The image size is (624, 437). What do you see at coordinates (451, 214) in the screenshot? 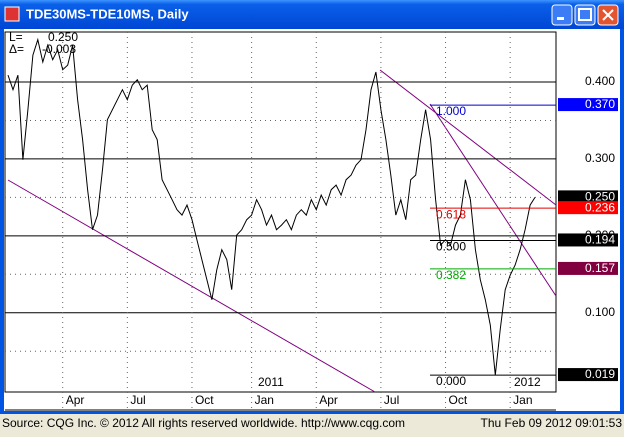
I see `fib-label: 0.618` at bounding box center [451, 214].